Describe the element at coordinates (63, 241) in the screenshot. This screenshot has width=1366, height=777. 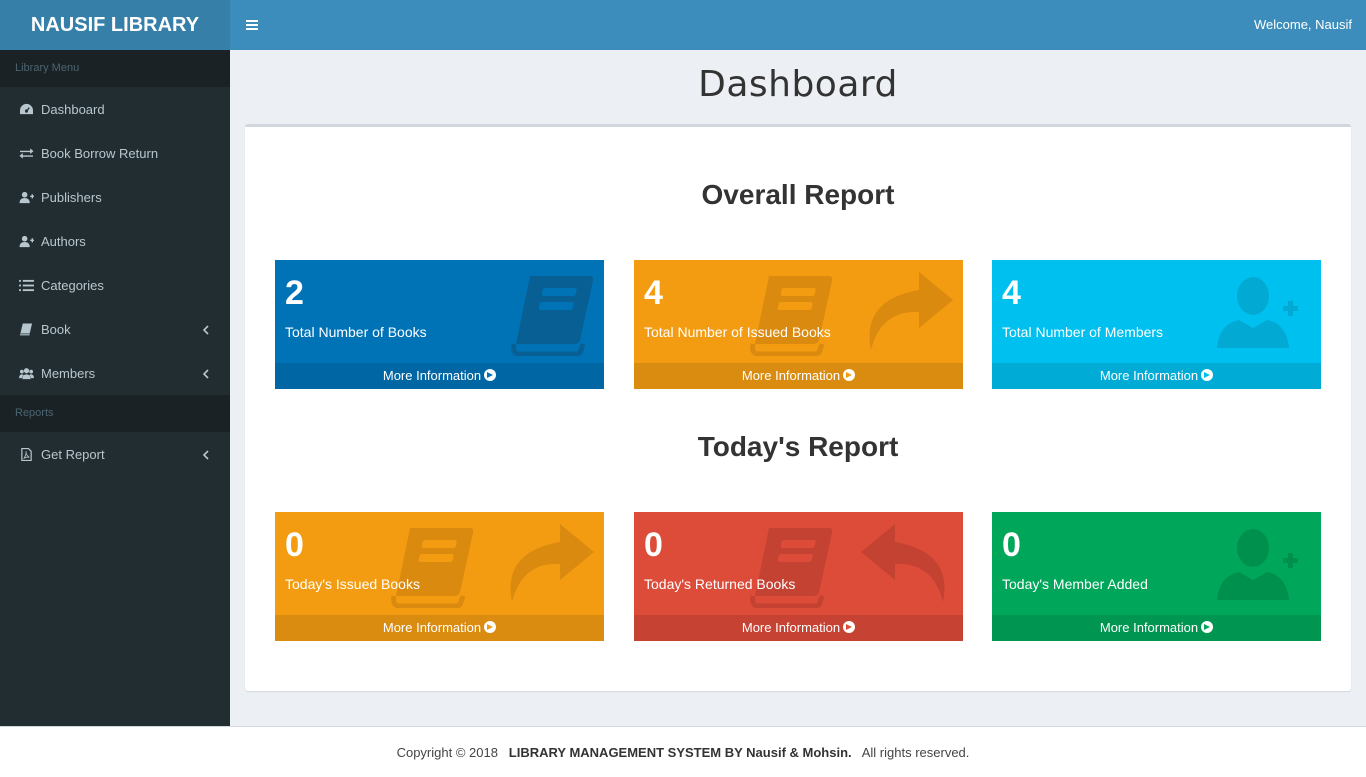
I see `sidebar-item-label: Authors` at that location.